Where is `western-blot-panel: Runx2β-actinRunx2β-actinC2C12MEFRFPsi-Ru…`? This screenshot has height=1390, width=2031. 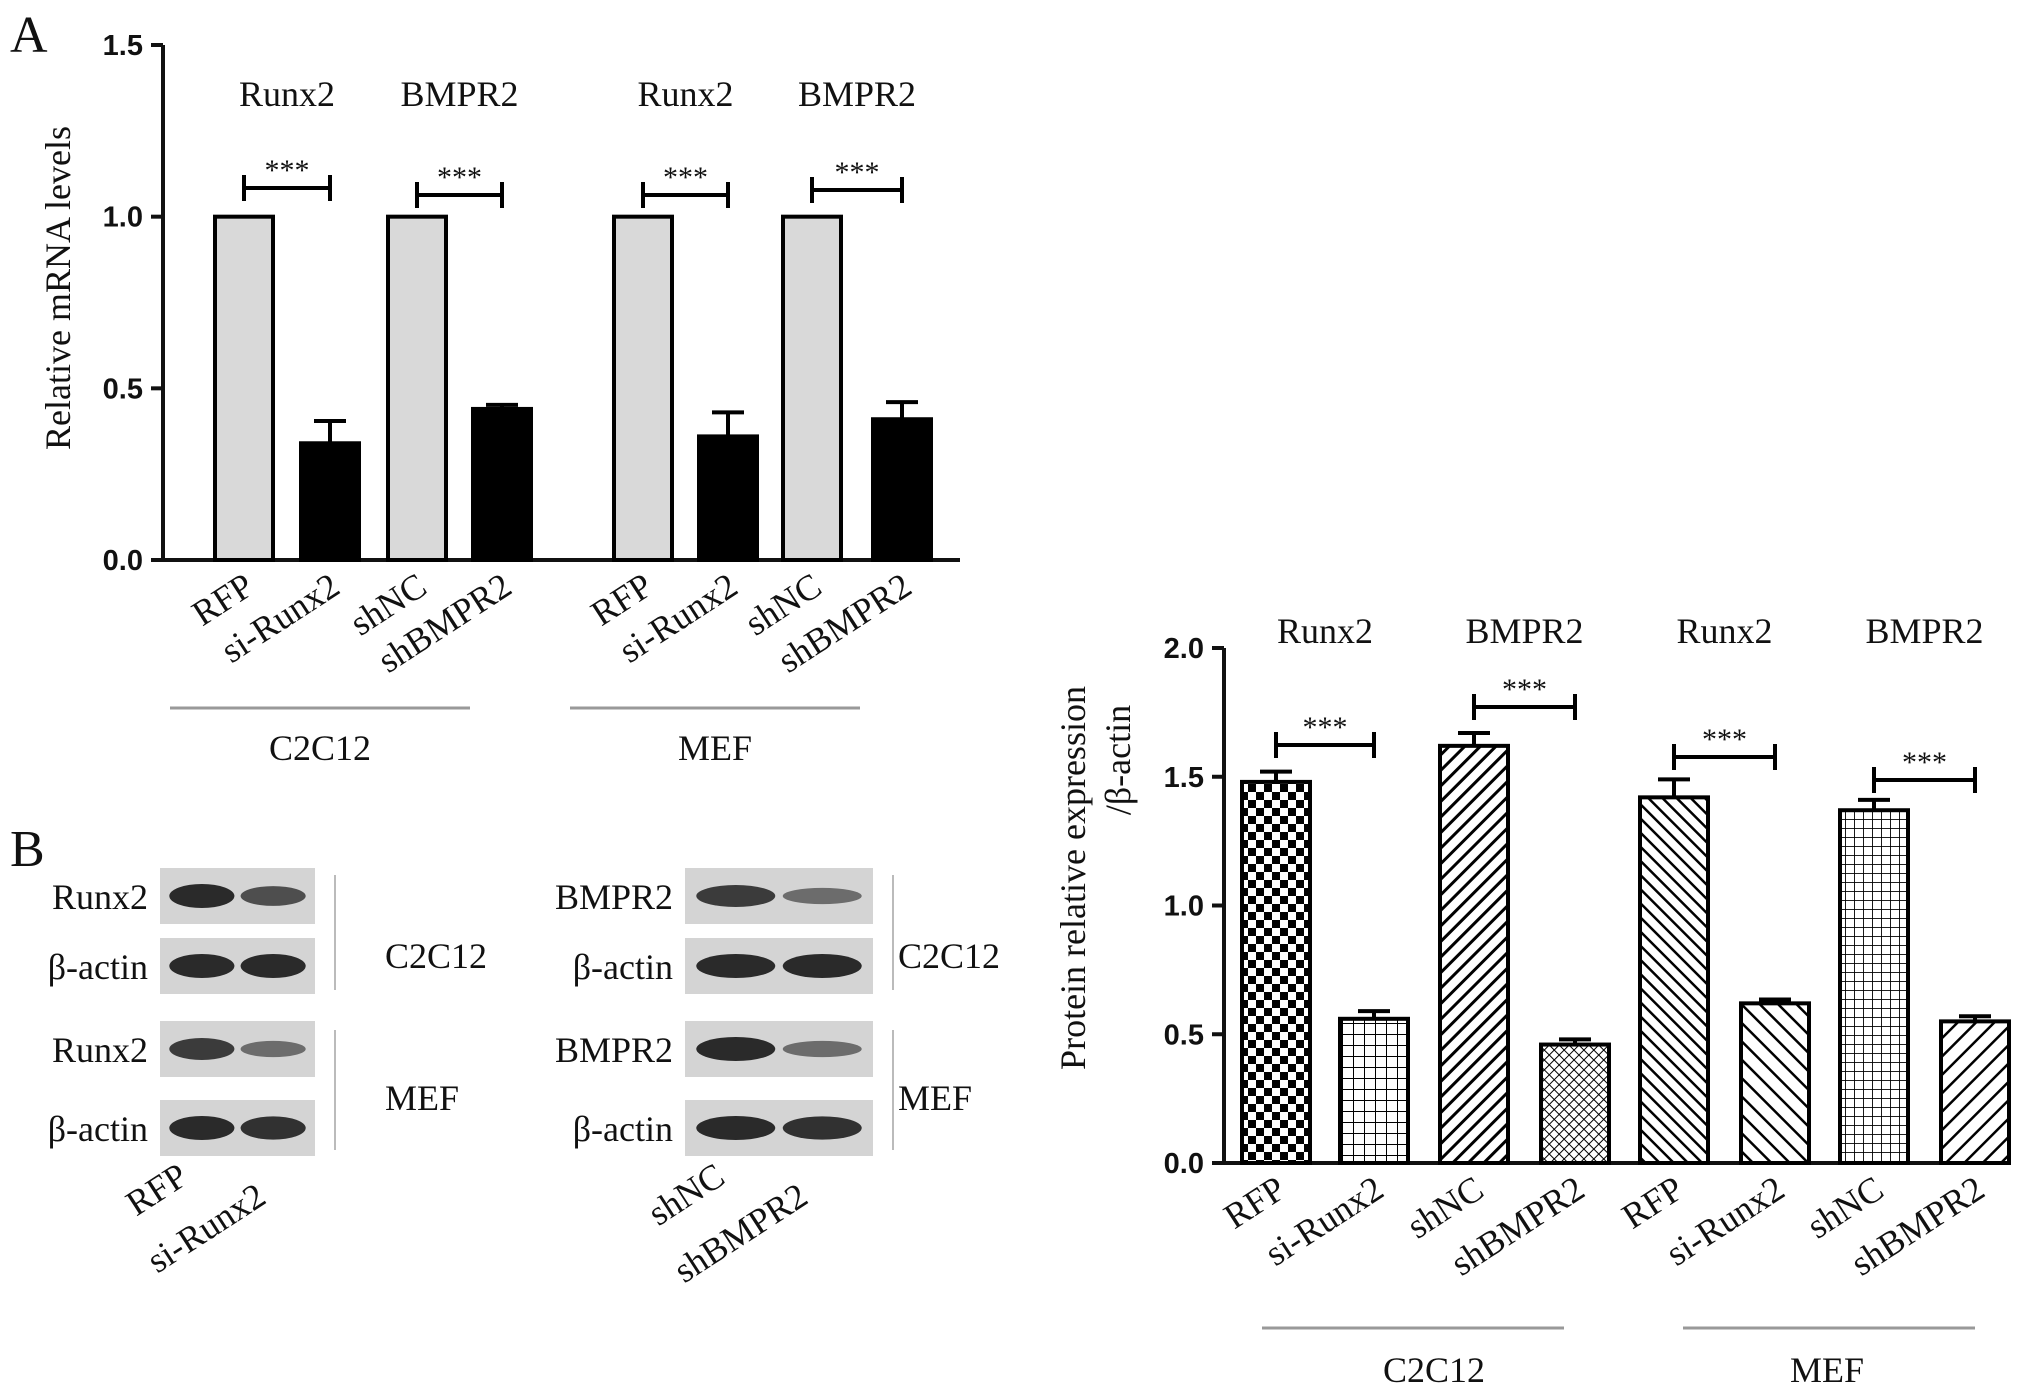
western-blot-panel: Runx2β-actinRunx2β-actinC2C12MEFRFPsi-Ru… is located at coordinates (524, 1079).